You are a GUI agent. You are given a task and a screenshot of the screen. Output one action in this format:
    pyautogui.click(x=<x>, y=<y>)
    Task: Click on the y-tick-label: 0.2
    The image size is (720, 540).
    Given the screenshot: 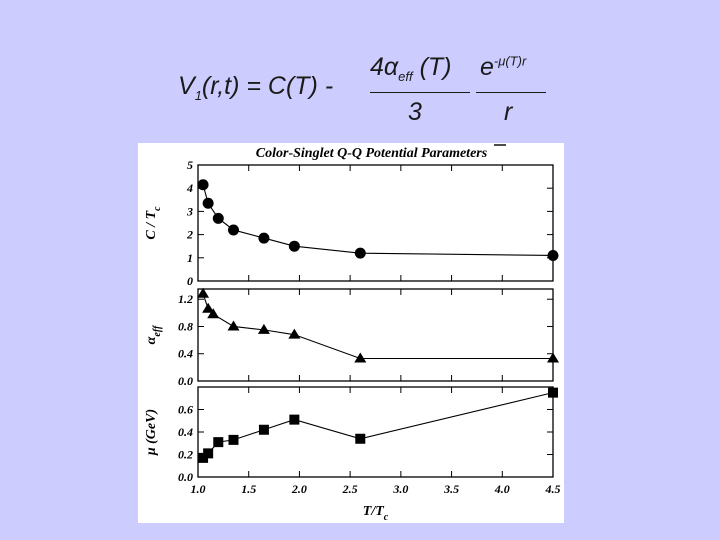 What is the action you would take?
    pyautogui.click(x=185, y=455)
    